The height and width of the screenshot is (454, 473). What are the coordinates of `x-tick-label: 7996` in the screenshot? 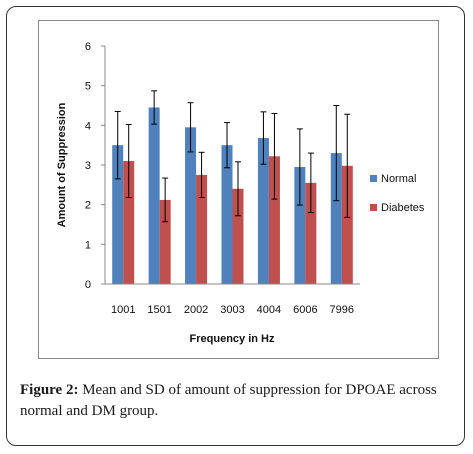 It's located at (342, 310).